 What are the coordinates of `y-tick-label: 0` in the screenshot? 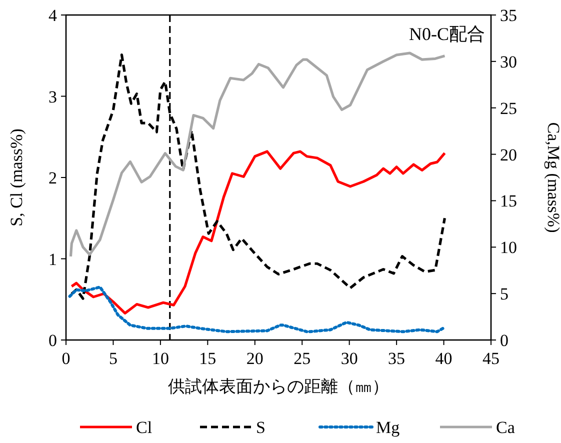 It's located at (52, 340).